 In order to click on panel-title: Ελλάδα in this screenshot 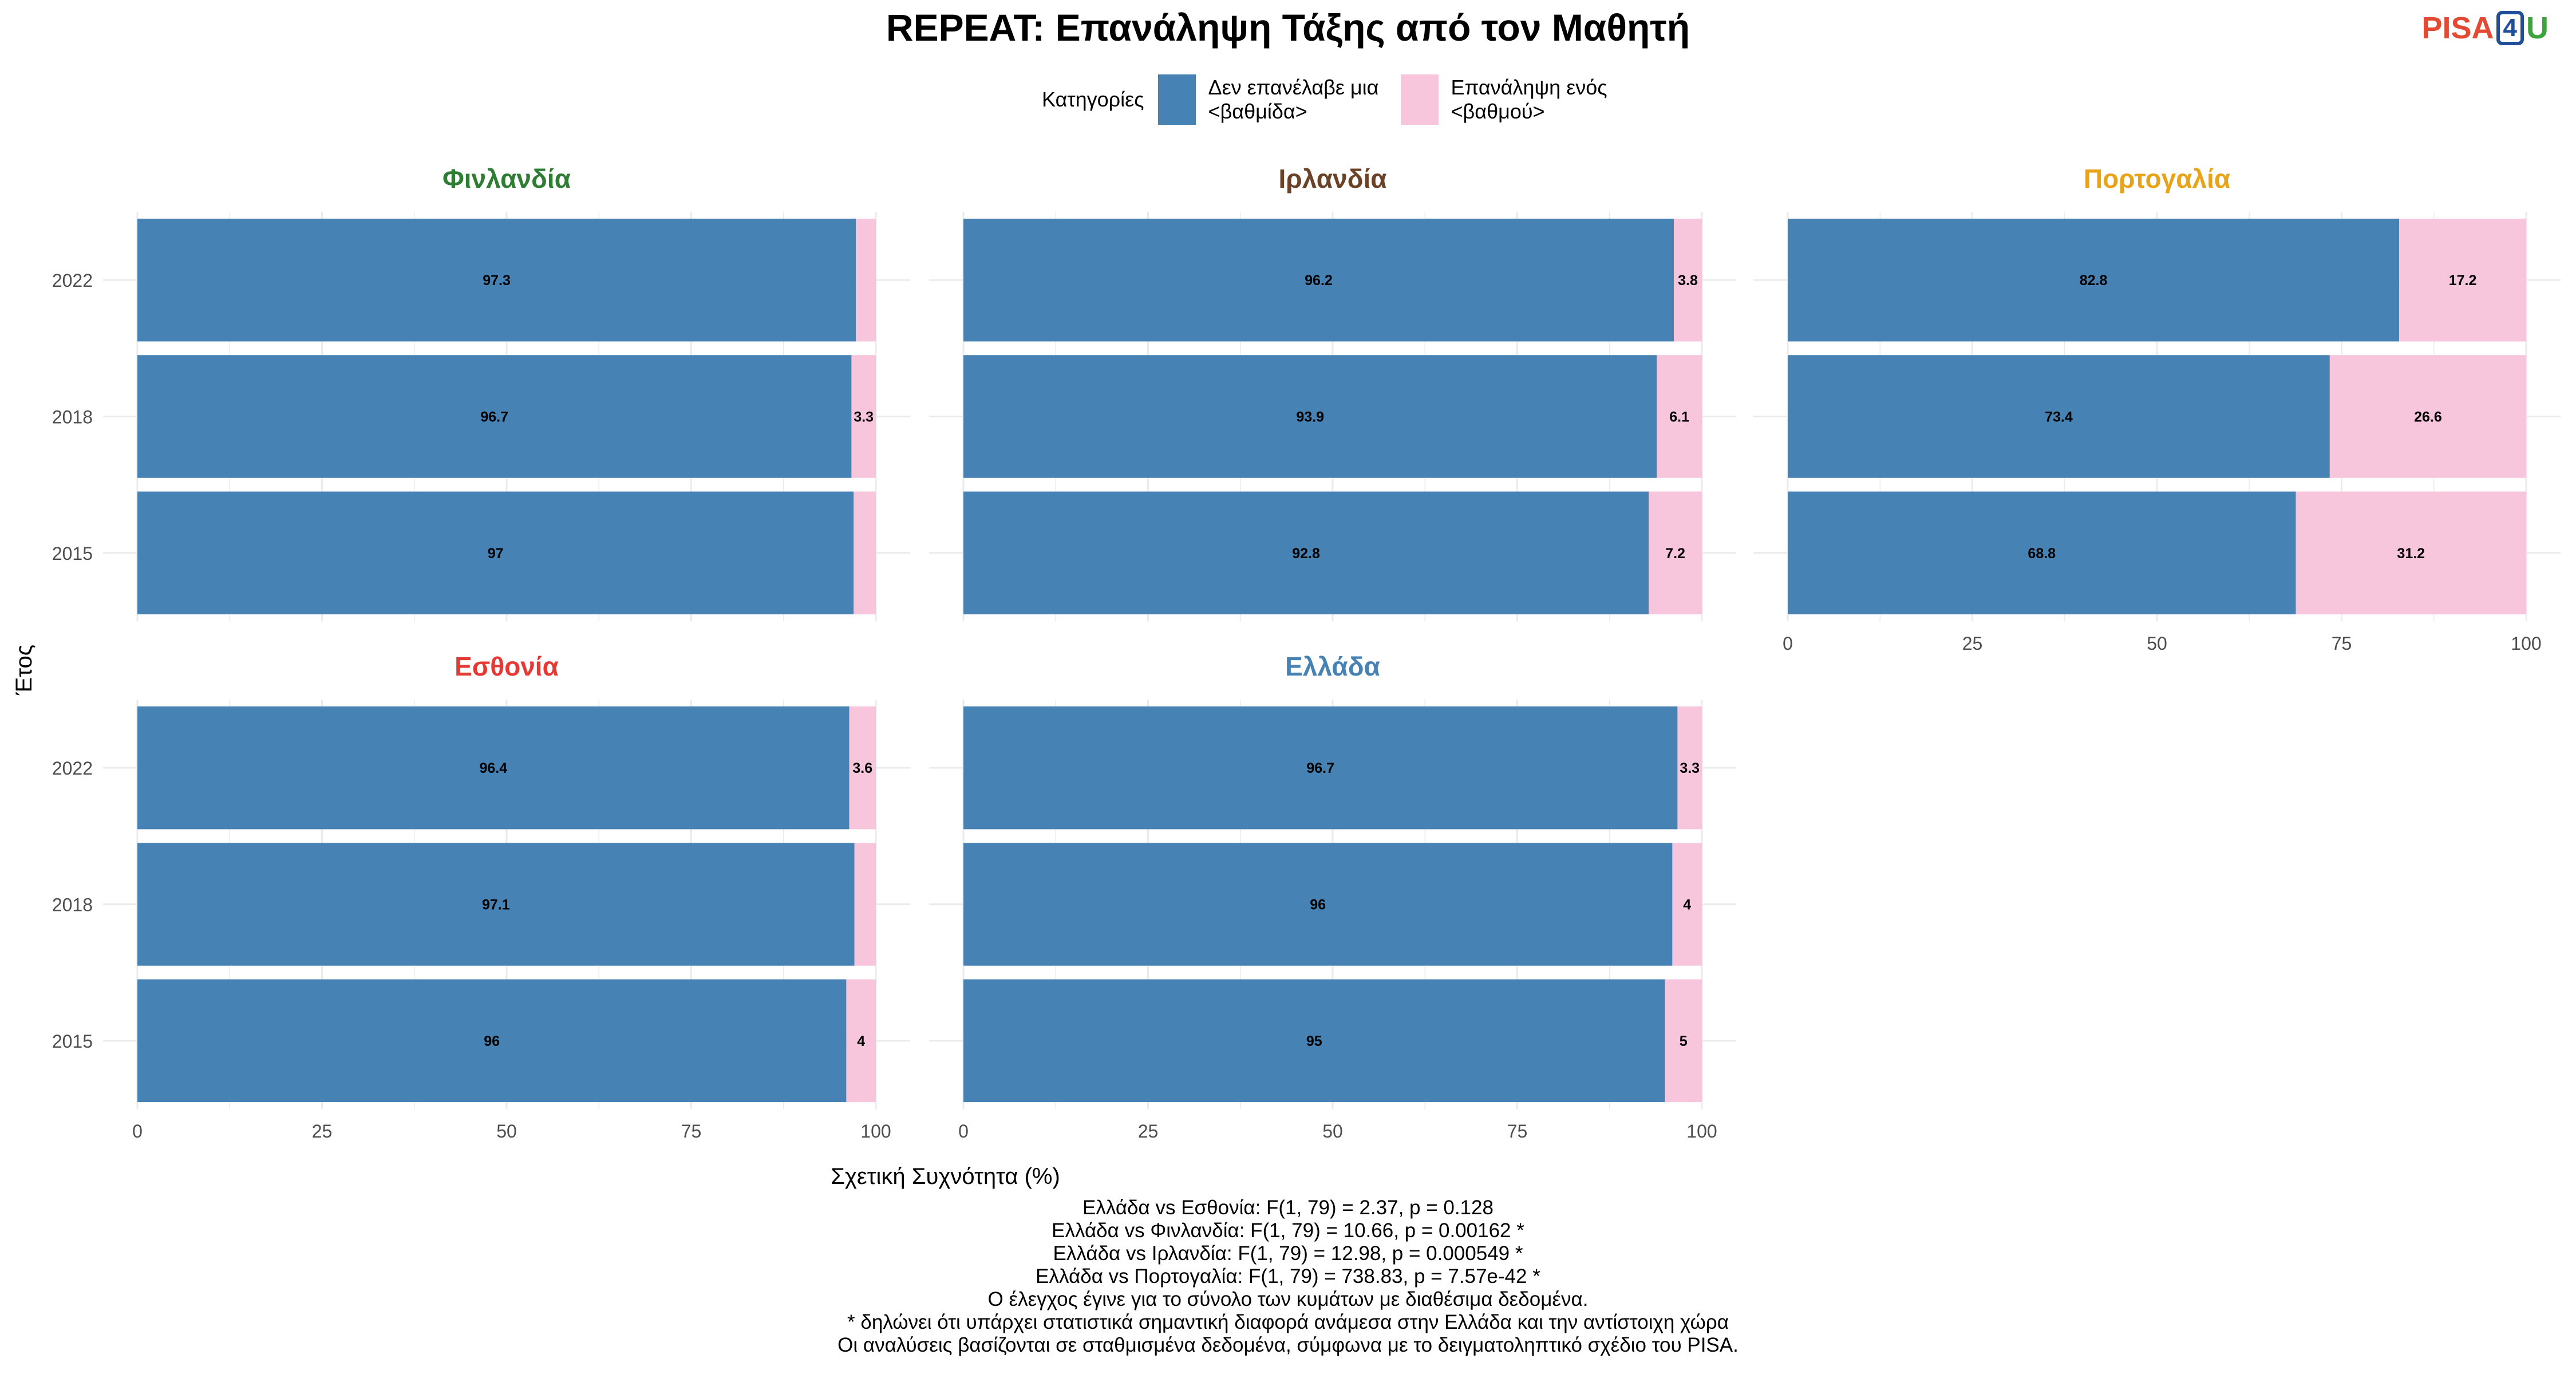, I will do `click(1332, 666)`.